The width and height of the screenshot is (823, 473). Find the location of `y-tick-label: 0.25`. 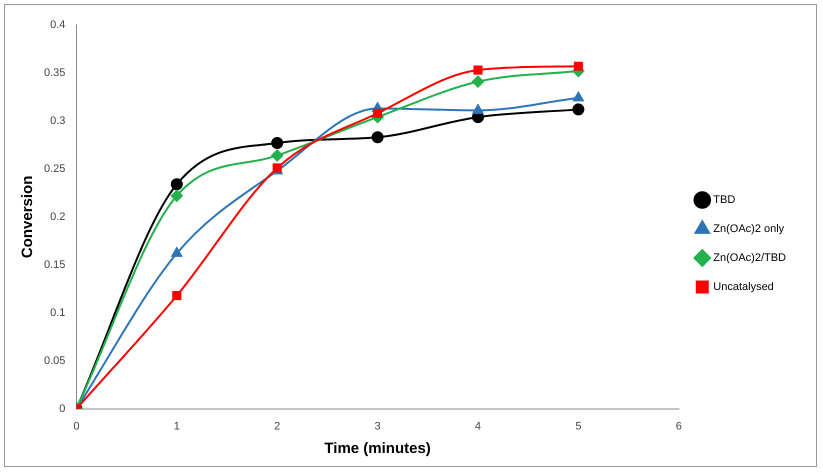

y-tick-label: 0.25 is located at coordinates (55, 168).